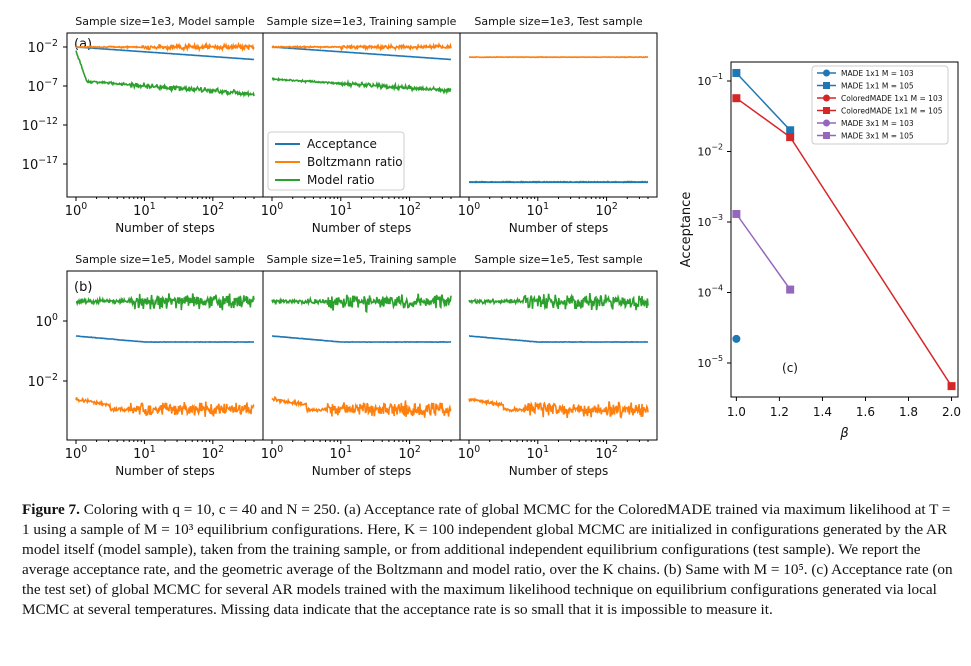 The image size is (971, 666). What do you see at coordinates (558, 302) in the screenshot?
I see `series-model-b3` at bounding box center [558, 302].